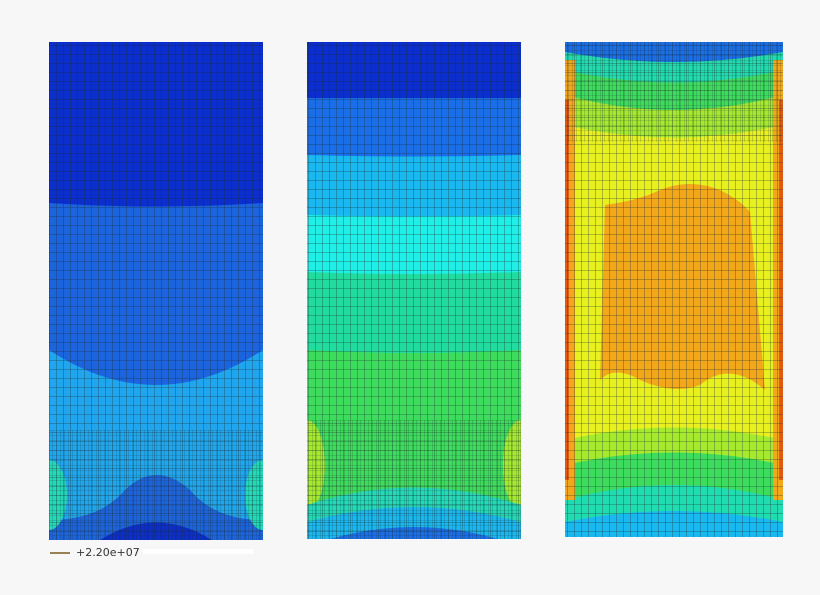  Describe the element at coordinates (198, 551) in the screenshot. I see `legend-bar` at that location.